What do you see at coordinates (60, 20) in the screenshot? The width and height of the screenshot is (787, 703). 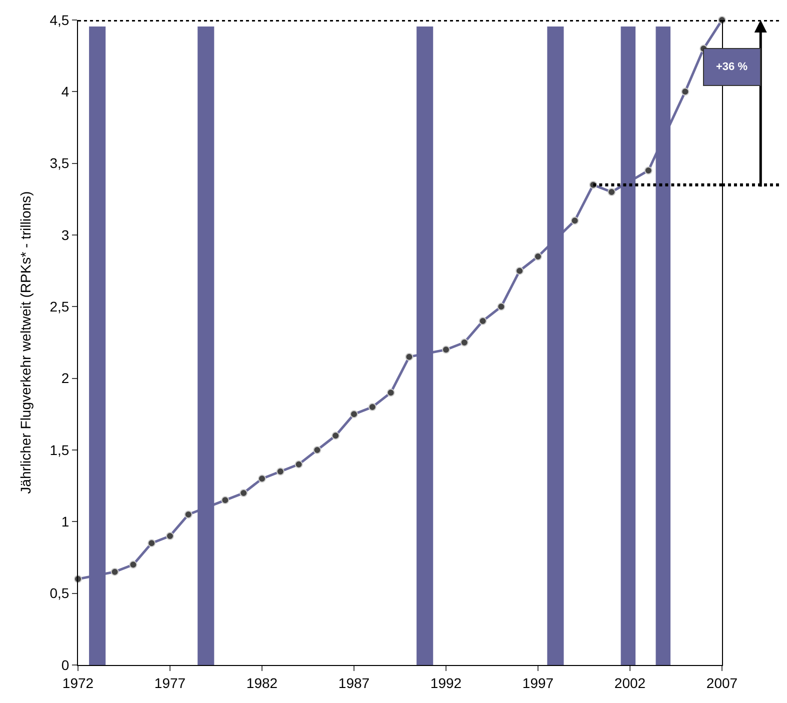 I see `y-tick-label: 4,5` at bounding box center [60, 20].